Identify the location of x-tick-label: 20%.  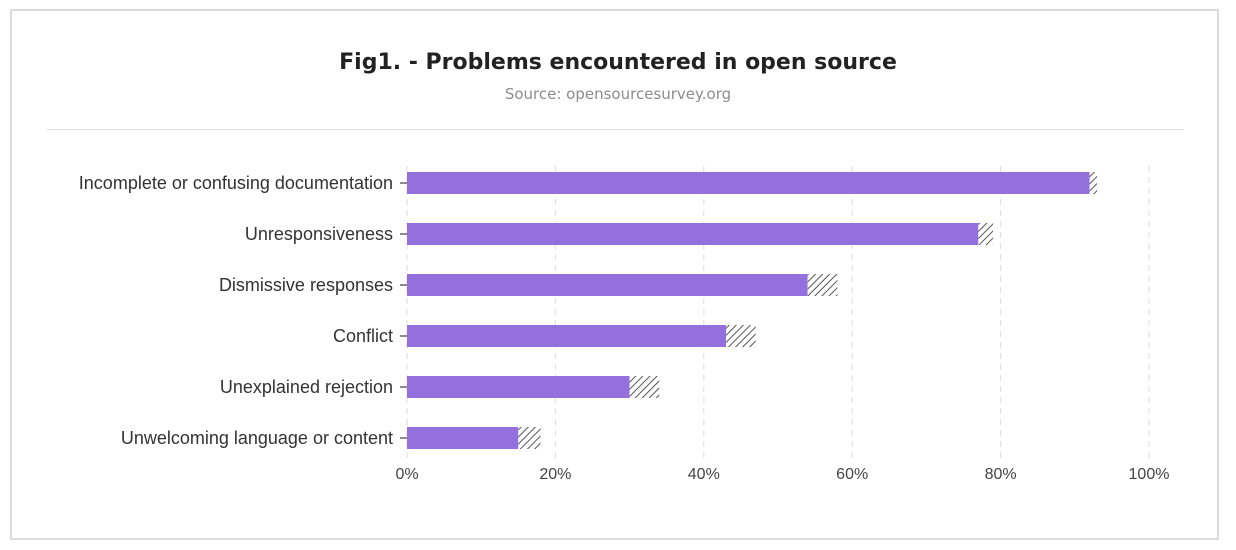
(555, 474).